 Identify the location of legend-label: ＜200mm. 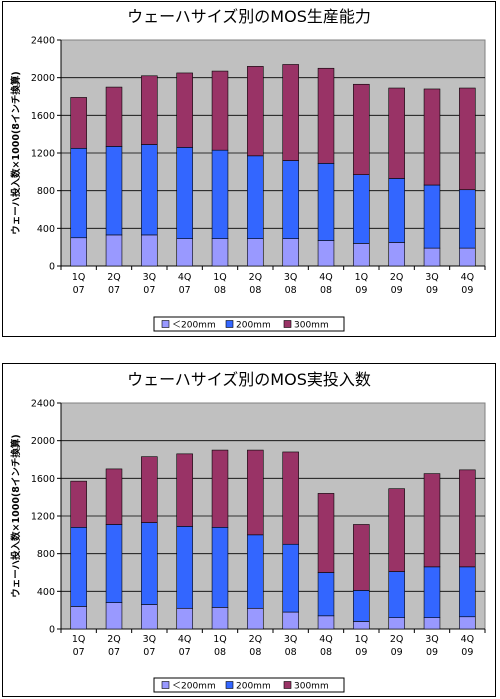
(194, 326).